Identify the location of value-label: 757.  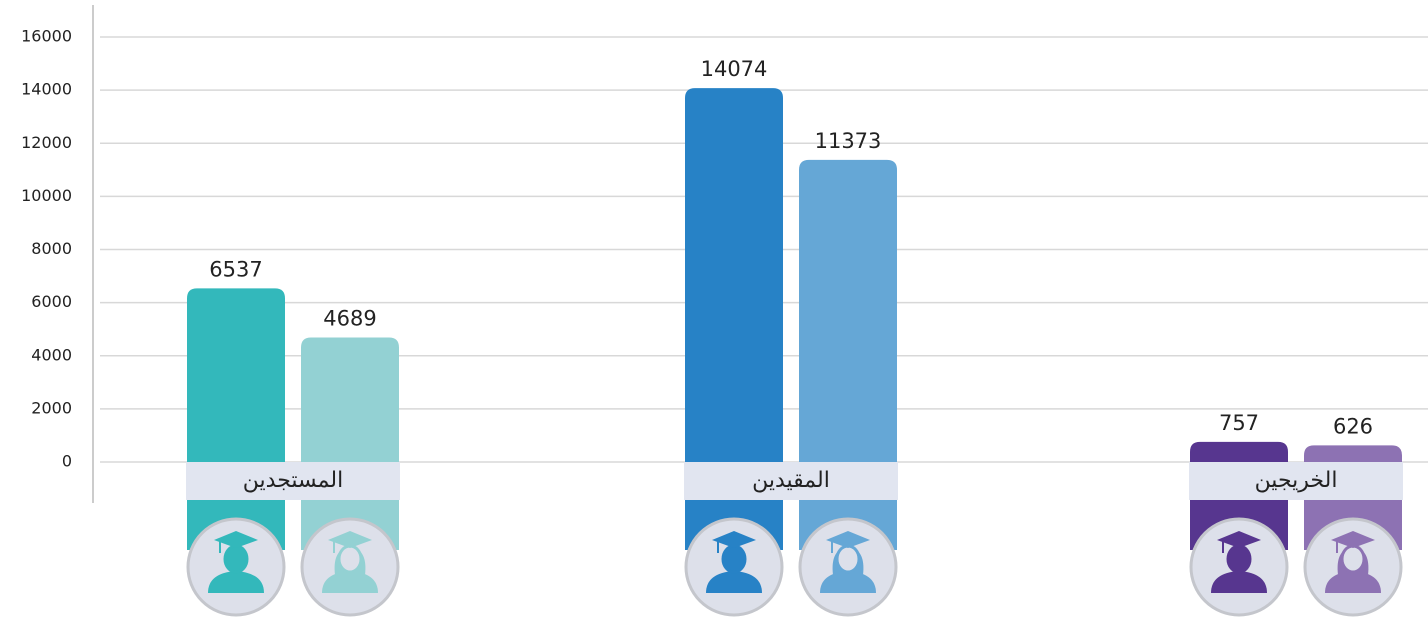
(1239, 423).